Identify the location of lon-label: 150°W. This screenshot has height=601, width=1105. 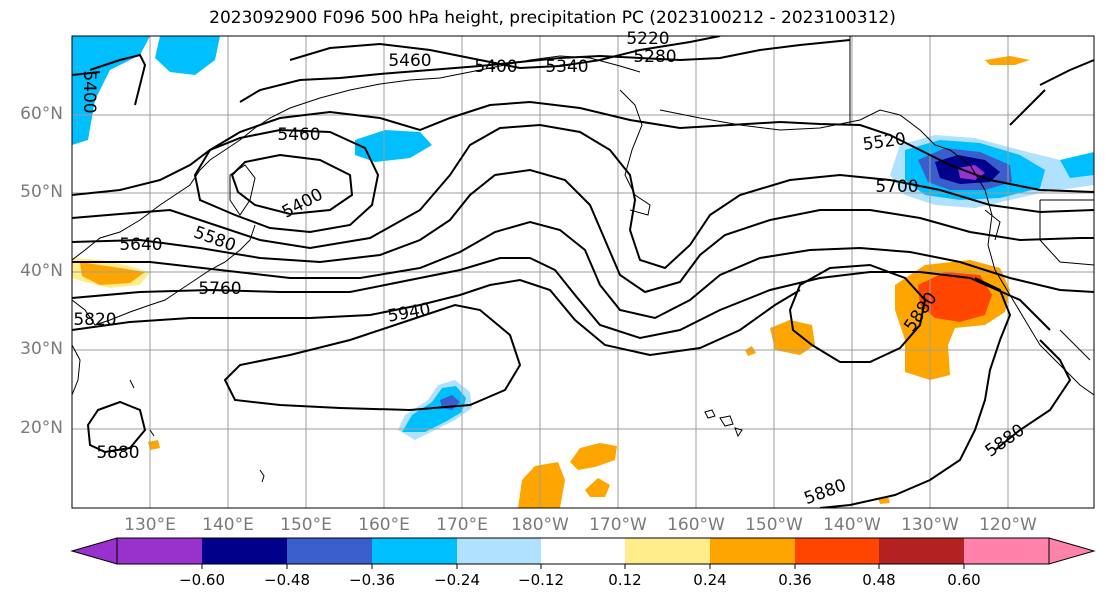
(774, 525).